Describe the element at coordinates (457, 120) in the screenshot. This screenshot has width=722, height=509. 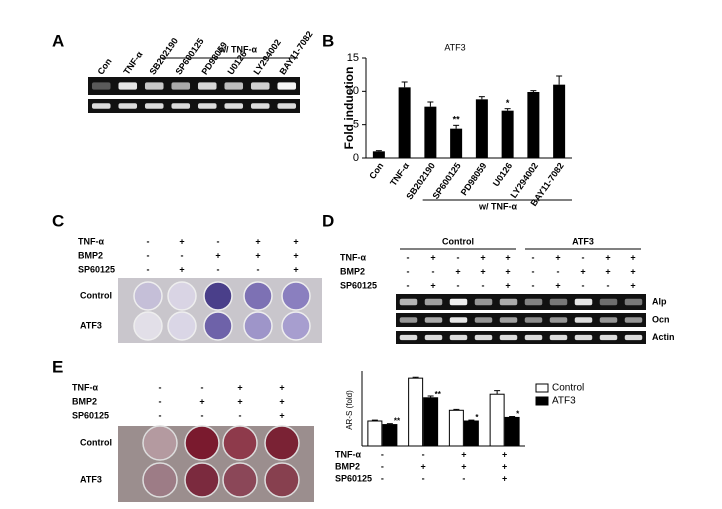
I see `significance: **` at that location.